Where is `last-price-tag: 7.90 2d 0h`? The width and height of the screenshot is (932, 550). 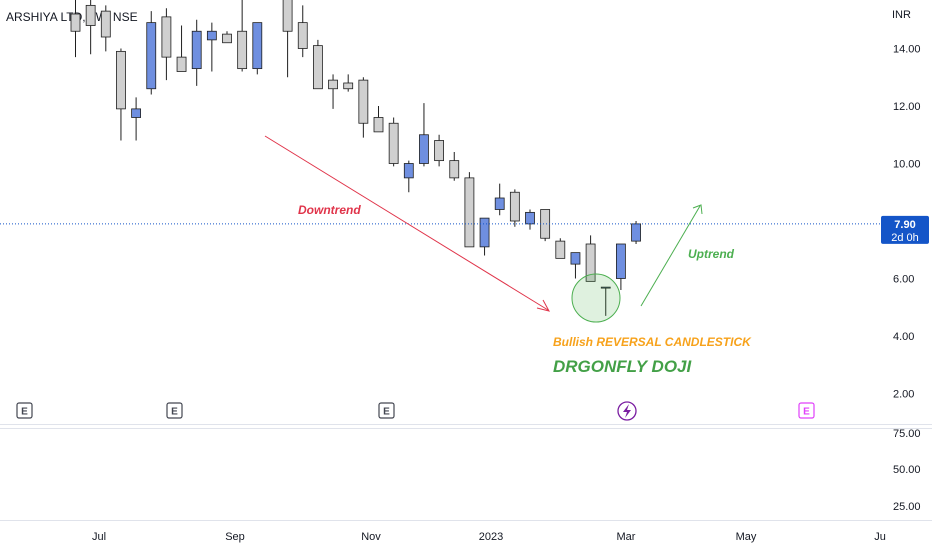 last-price-tag: 7.90 2d 0h is located at coordinates (905, 229).